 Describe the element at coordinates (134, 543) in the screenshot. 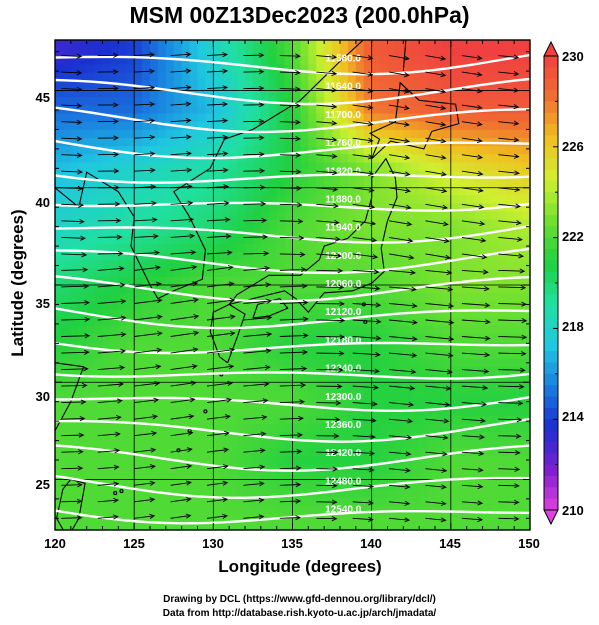

I see `x-tick-label: 125` at that location.